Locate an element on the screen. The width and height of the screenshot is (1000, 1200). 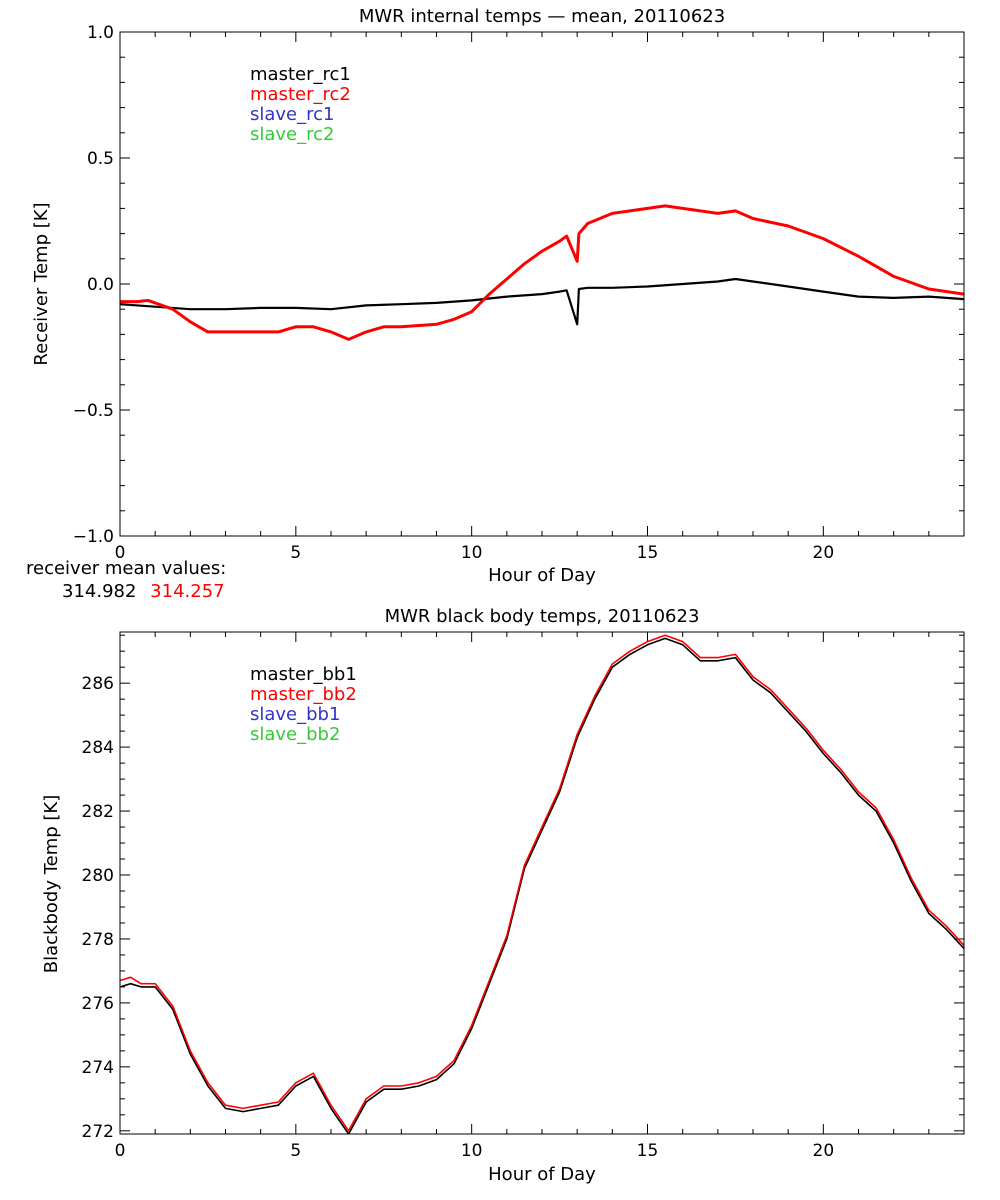
y-tick-label: 272 is located at coordinates (98, 1132).